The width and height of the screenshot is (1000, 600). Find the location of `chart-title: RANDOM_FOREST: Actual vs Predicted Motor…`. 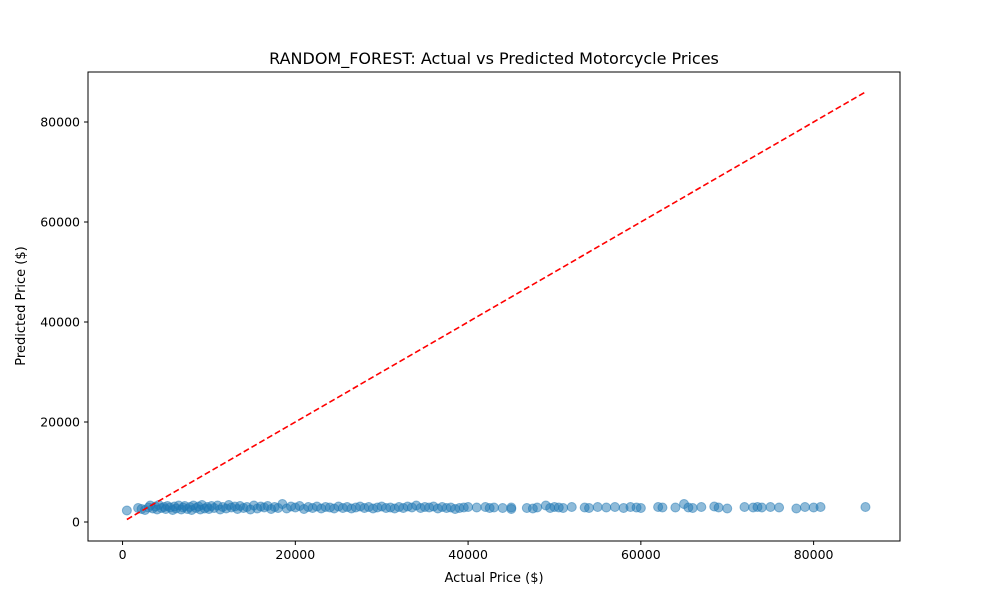

chart-title: RANDOM_FOREST: Actual vs Predicted Motor… is located at coordinates (494, 59).